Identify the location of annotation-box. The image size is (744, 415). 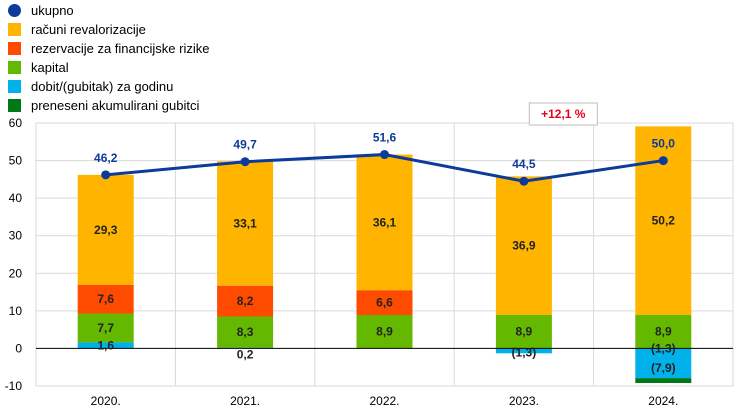
(563, 114).